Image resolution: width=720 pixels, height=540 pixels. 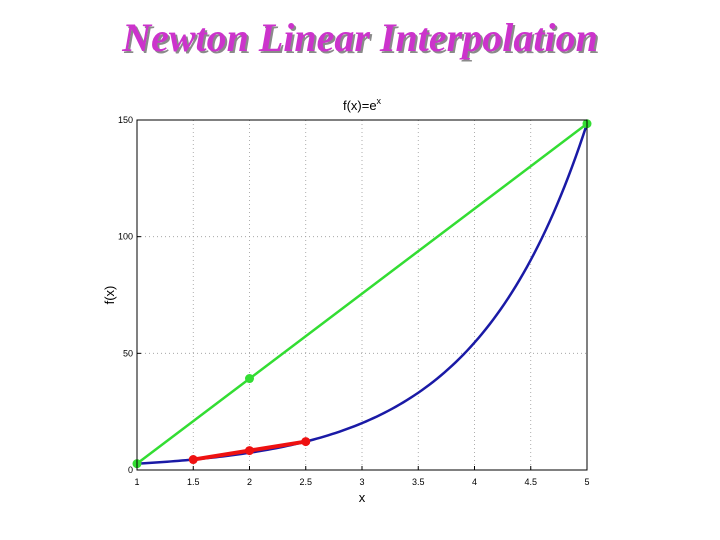 What do you see at coordinates (361, 482) in the screenshot?
I see `x-tick-label: 3` at bounding box center [361, 482].